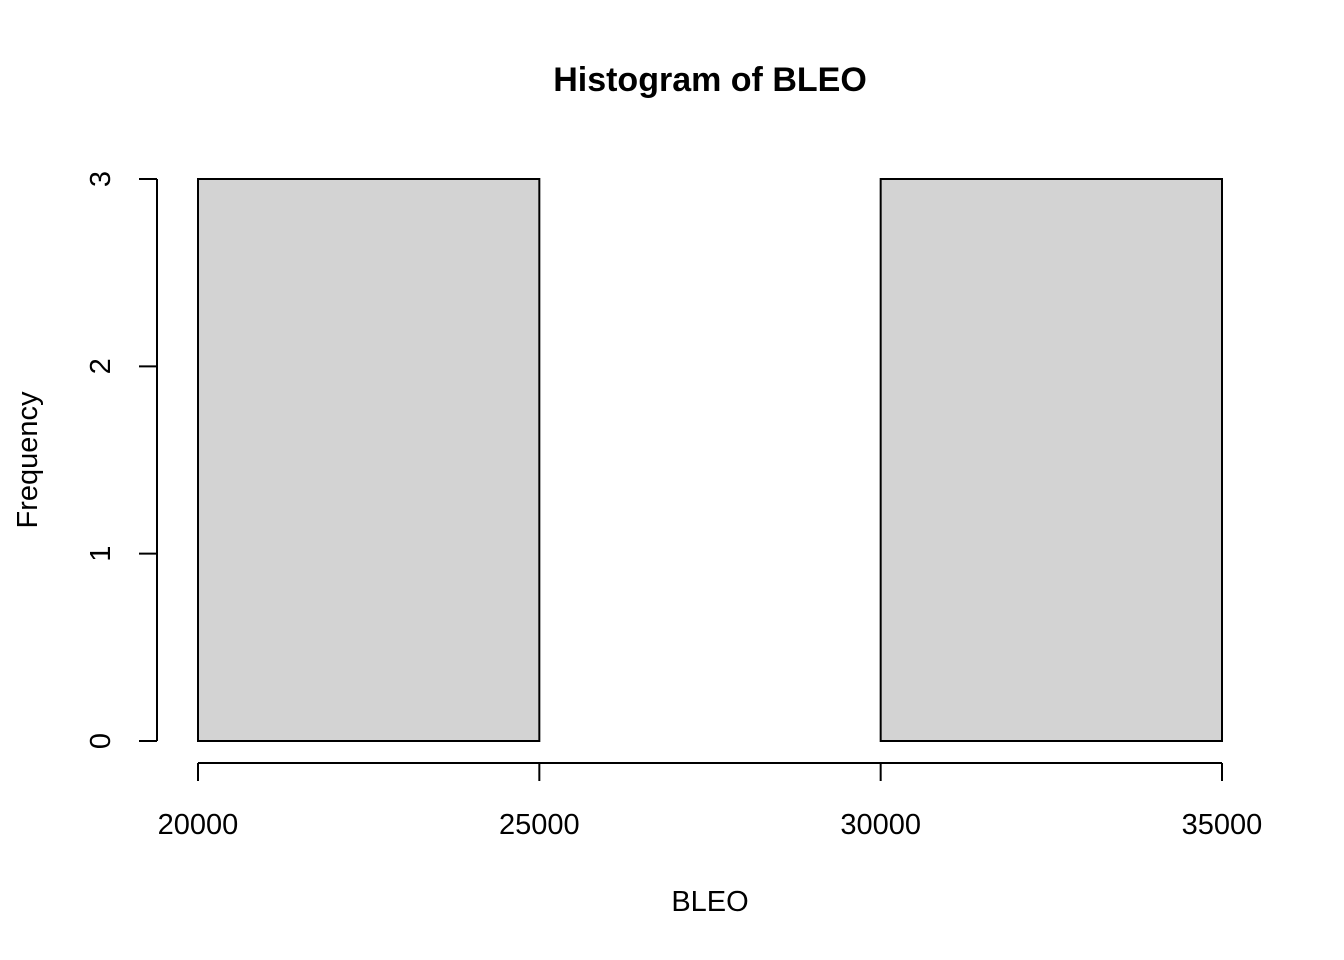 The height and width of the screenshot is (960, 1344). Describe the element at coordinates (121, 460) in the screenshot. I see `y-axis: 0 1 2 3` at that location.